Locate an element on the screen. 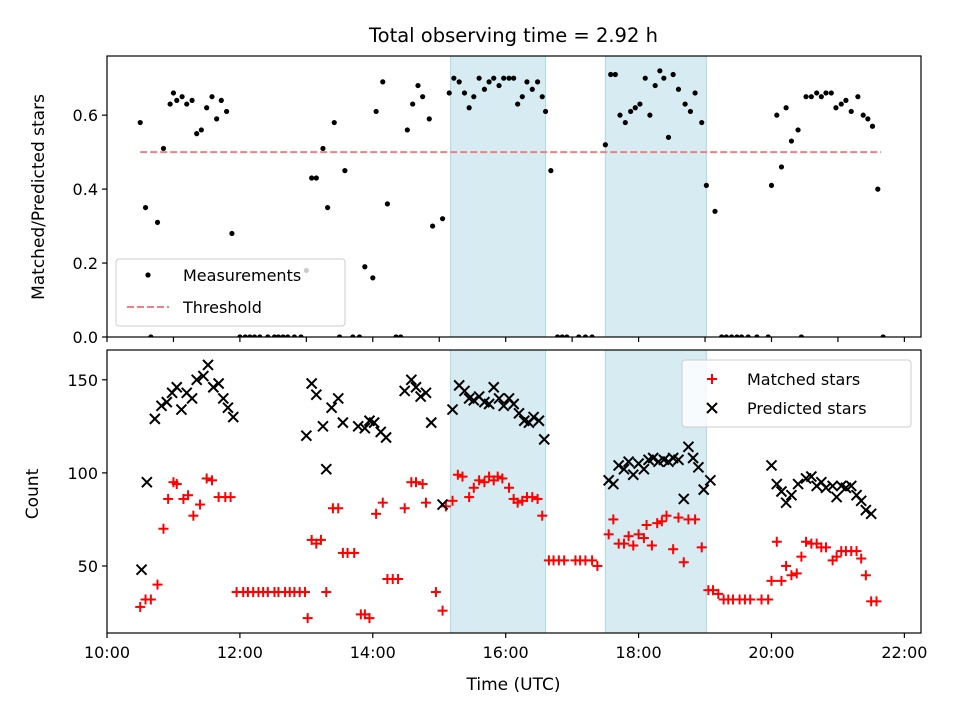  legend-threshold-label: Threshold is located at coordinates (222, 307).